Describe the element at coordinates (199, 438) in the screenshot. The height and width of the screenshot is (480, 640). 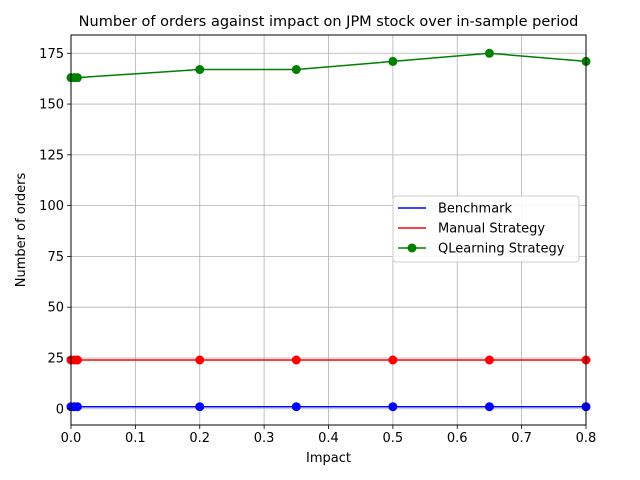
I see `x-tick-label: 0.2` at that location.